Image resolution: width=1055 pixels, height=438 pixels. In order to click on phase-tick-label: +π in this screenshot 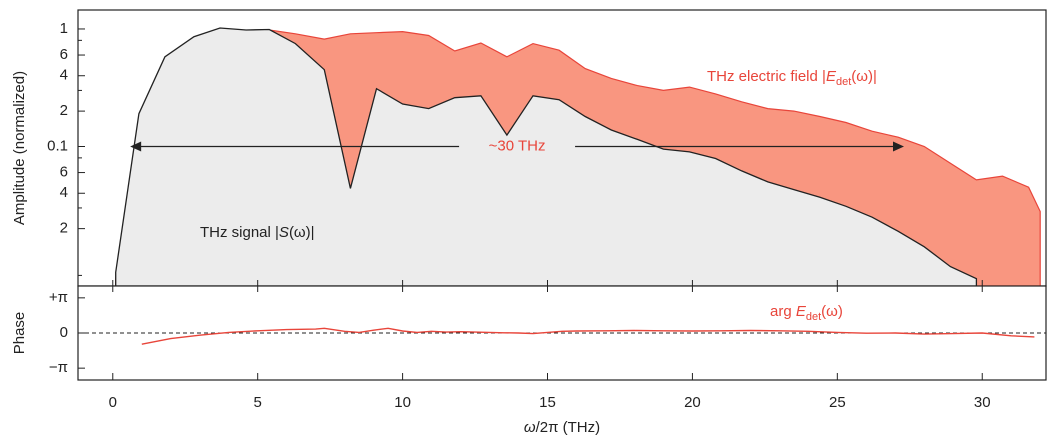, I will do `click(58, 297)`.